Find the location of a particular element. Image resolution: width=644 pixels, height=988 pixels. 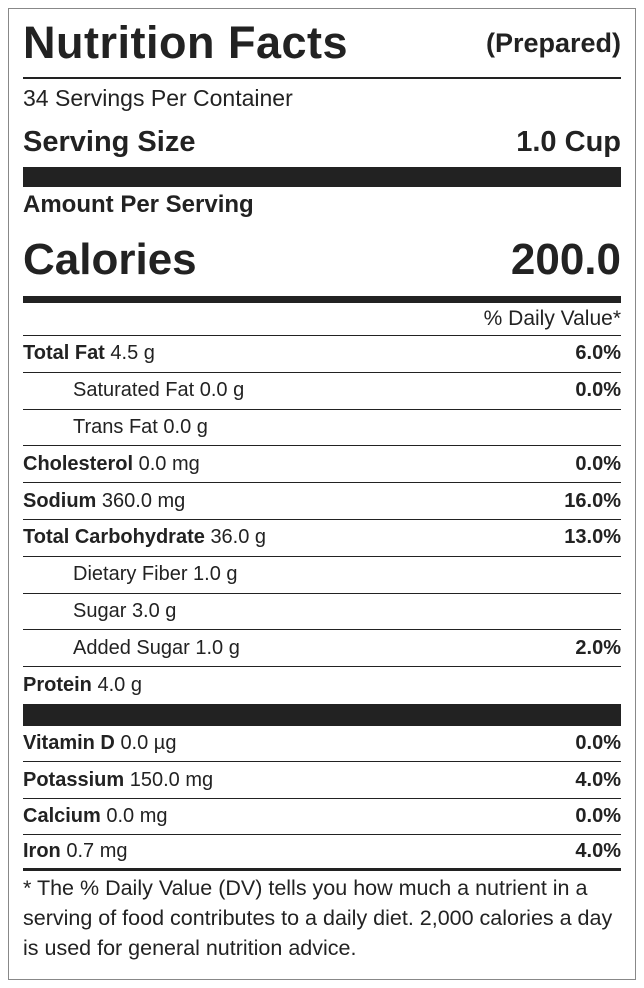

nutrient: Total Carbohydrate 36.0 g is located at coordinates (144, 537).